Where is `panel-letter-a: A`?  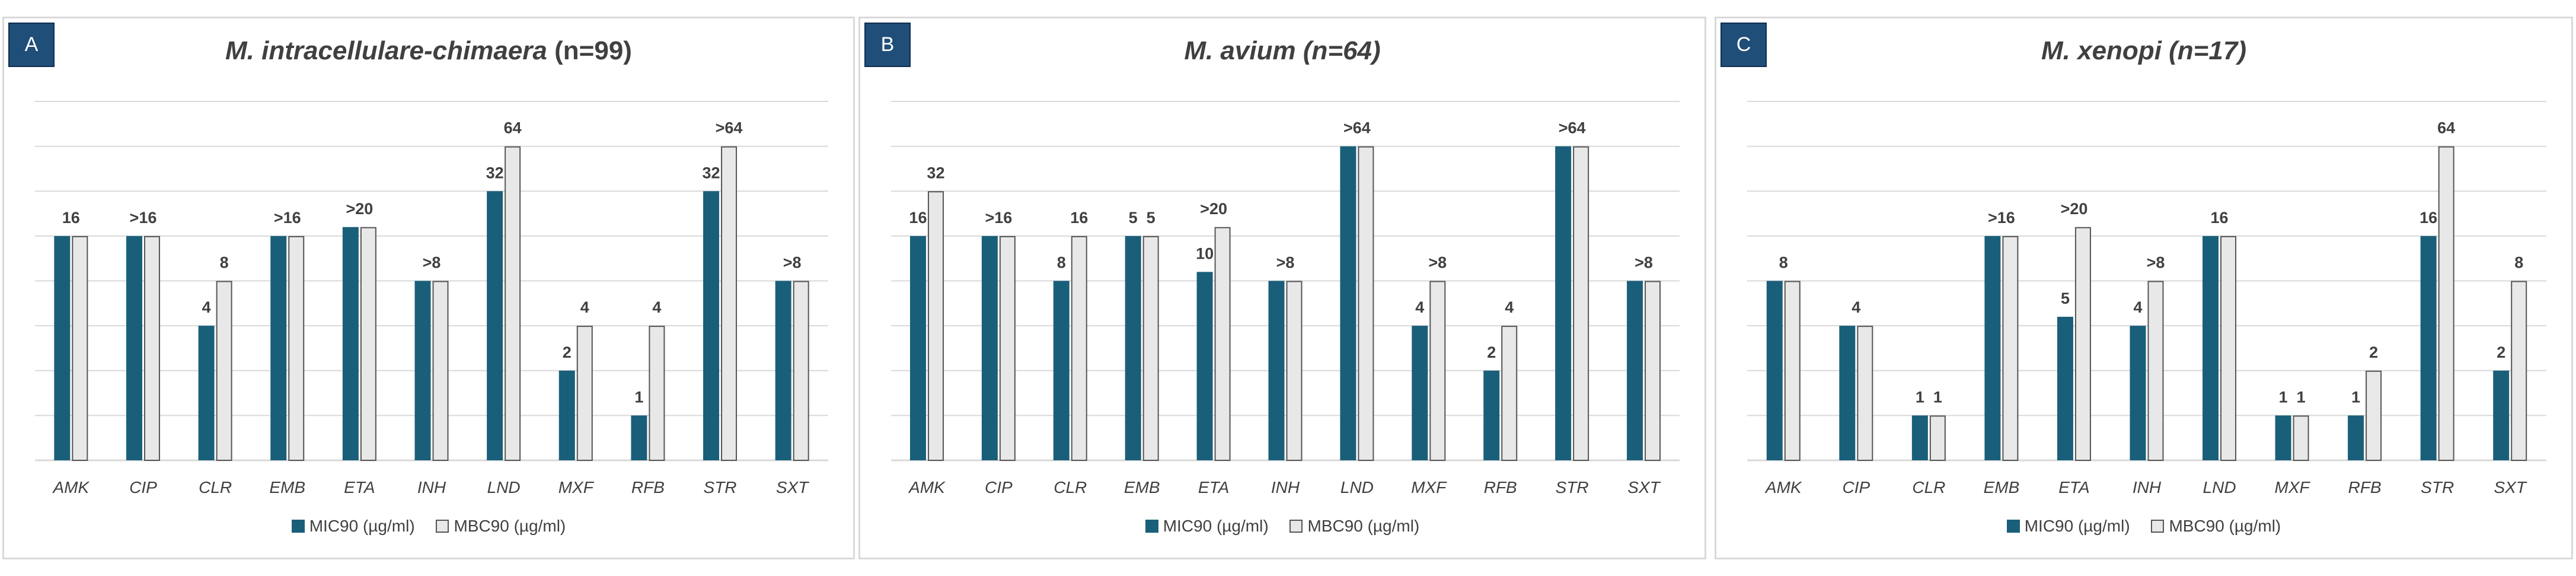
panel-letter-a: A is located at coordinates (31, 45).